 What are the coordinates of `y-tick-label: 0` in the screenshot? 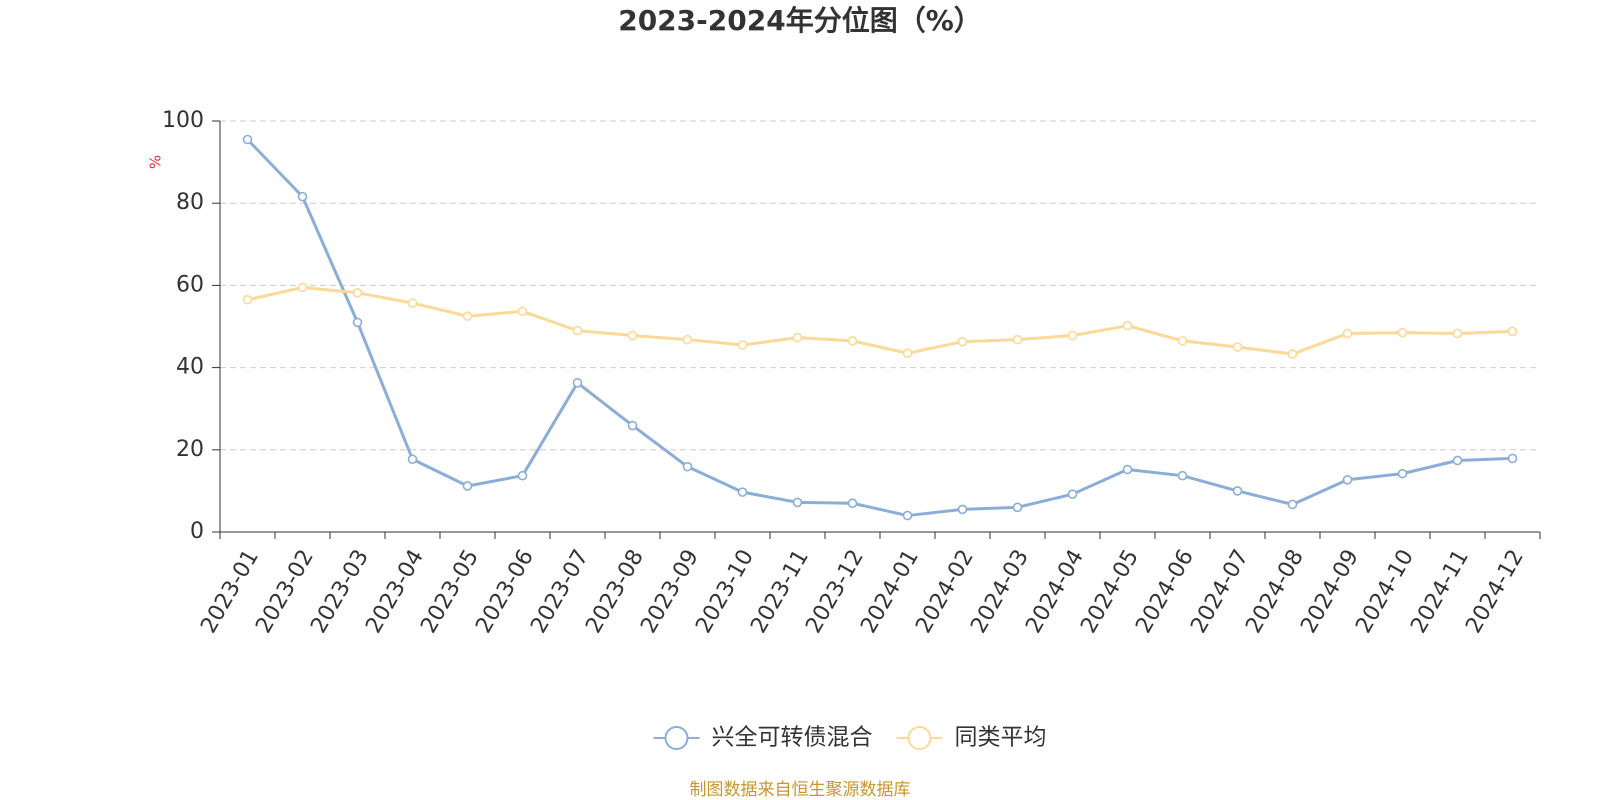 It's located at (197, 531).